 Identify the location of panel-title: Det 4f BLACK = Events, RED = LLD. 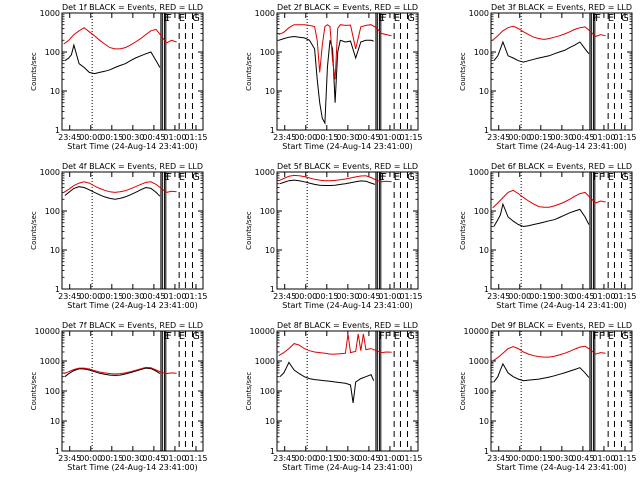
(132, 166).